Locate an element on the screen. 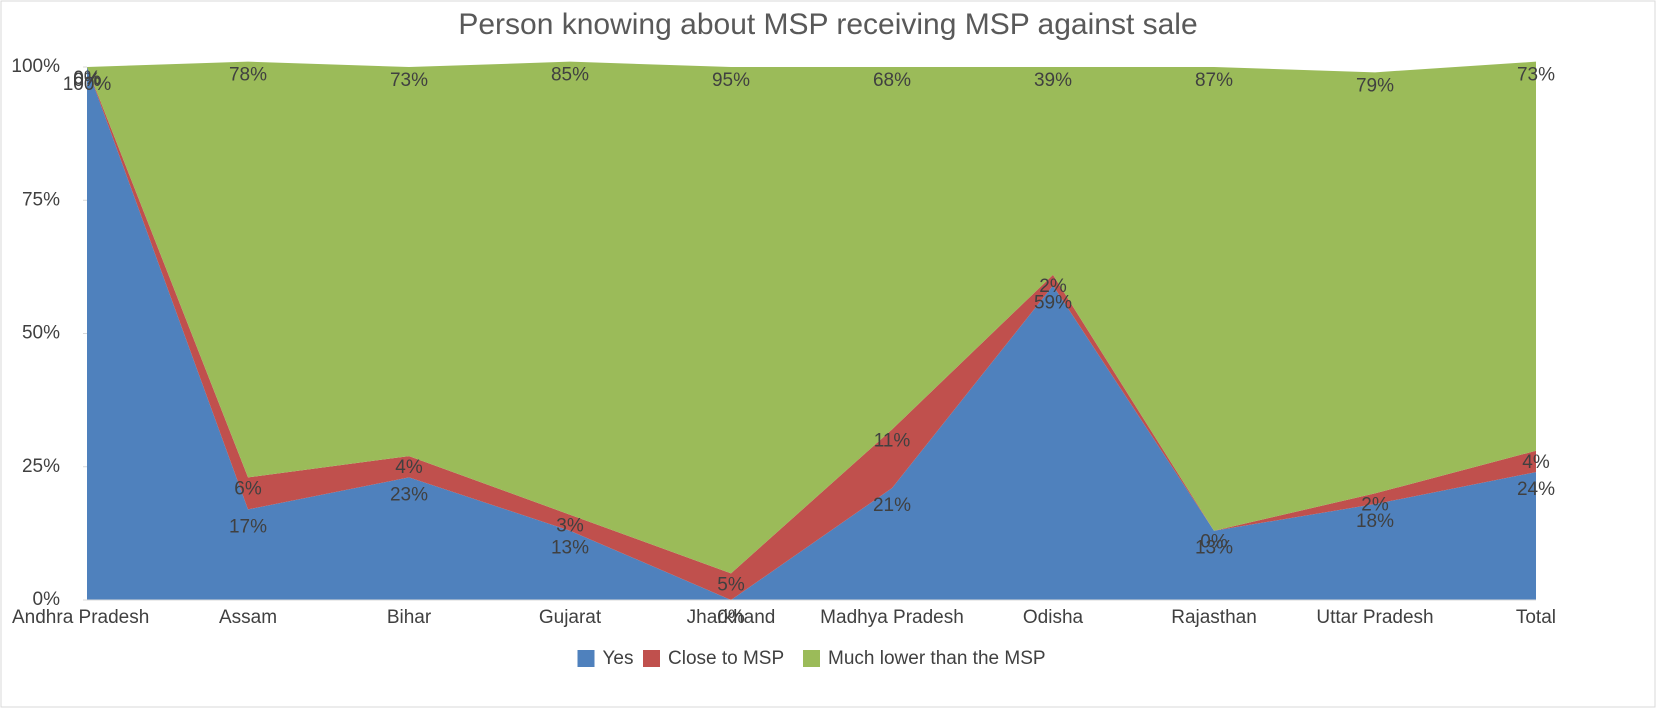  y-tick-label: 25% is located at coordinates (41, 466).